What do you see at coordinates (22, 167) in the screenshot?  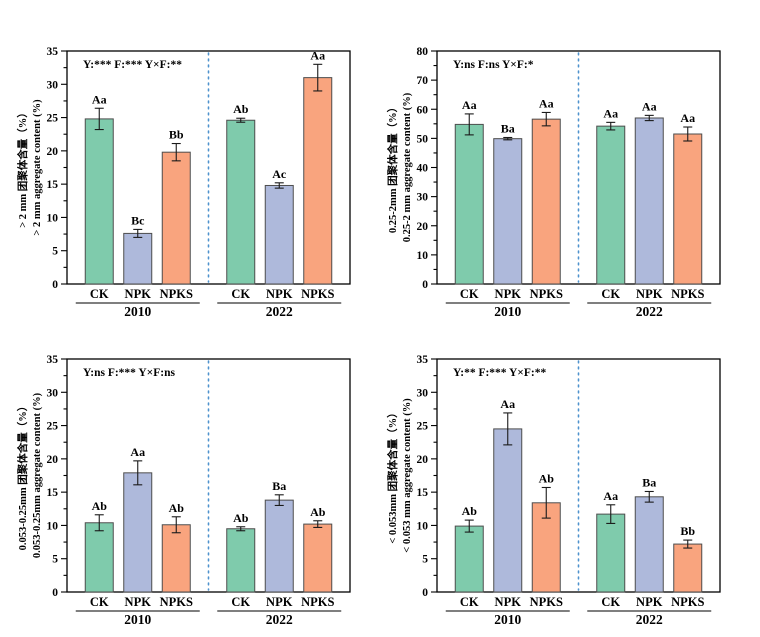 I see `y-axis-label-zh: > 2 mm 团聚体含量（%）` at bounding box center [22, 167].